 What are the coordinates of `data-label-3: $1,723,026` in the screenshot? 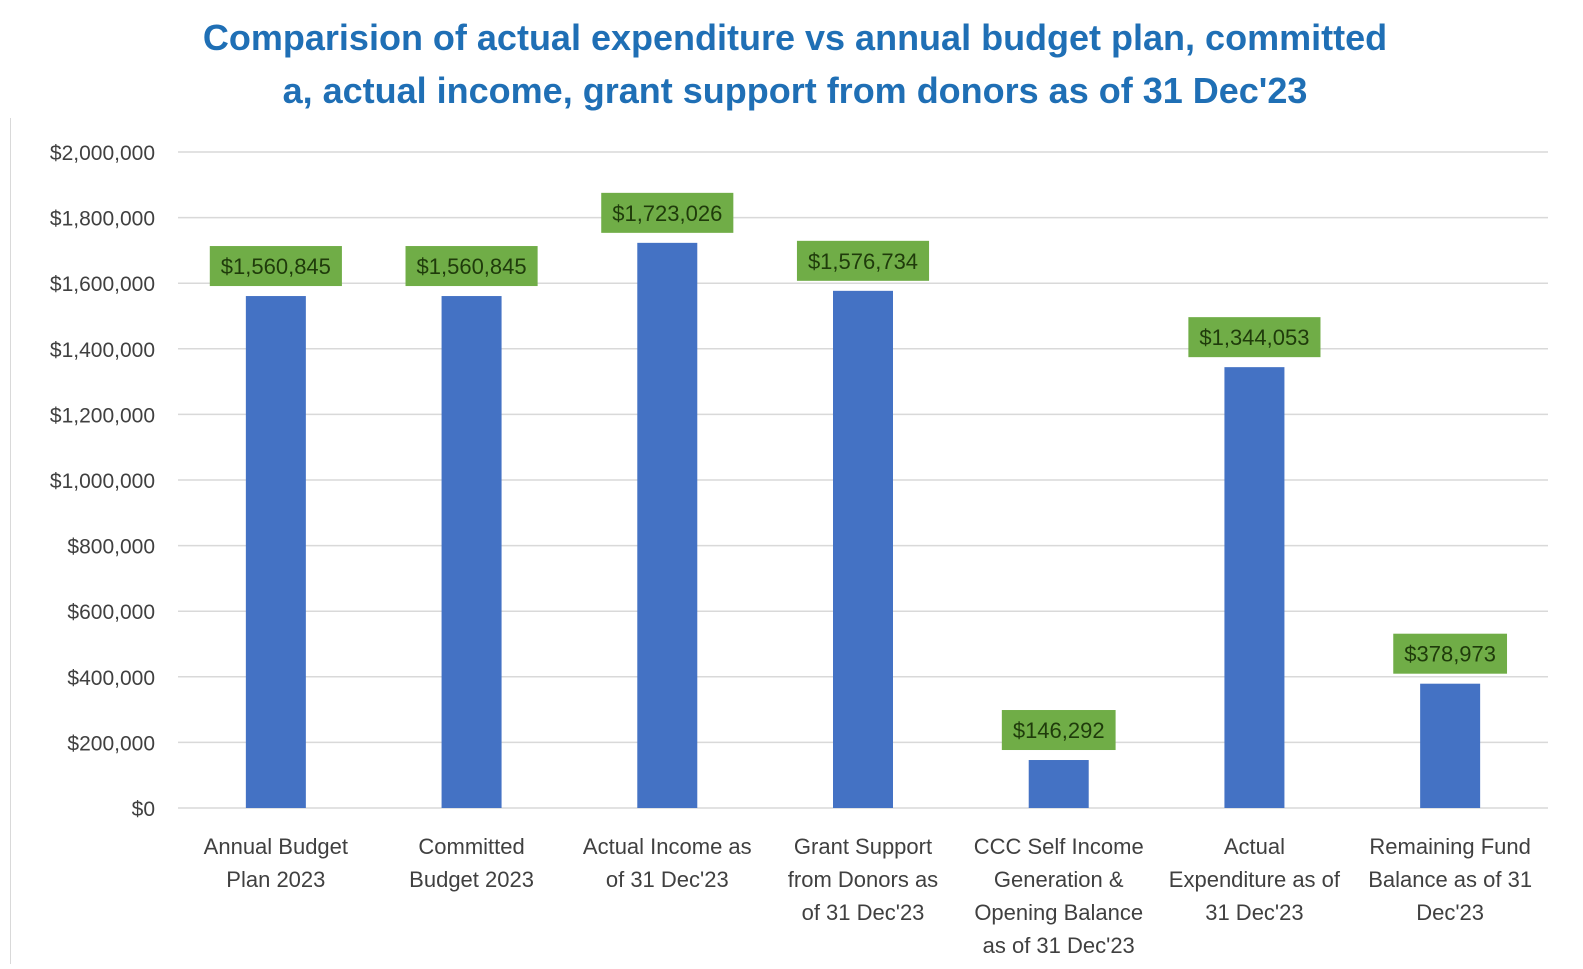 It's located at (667, 213).